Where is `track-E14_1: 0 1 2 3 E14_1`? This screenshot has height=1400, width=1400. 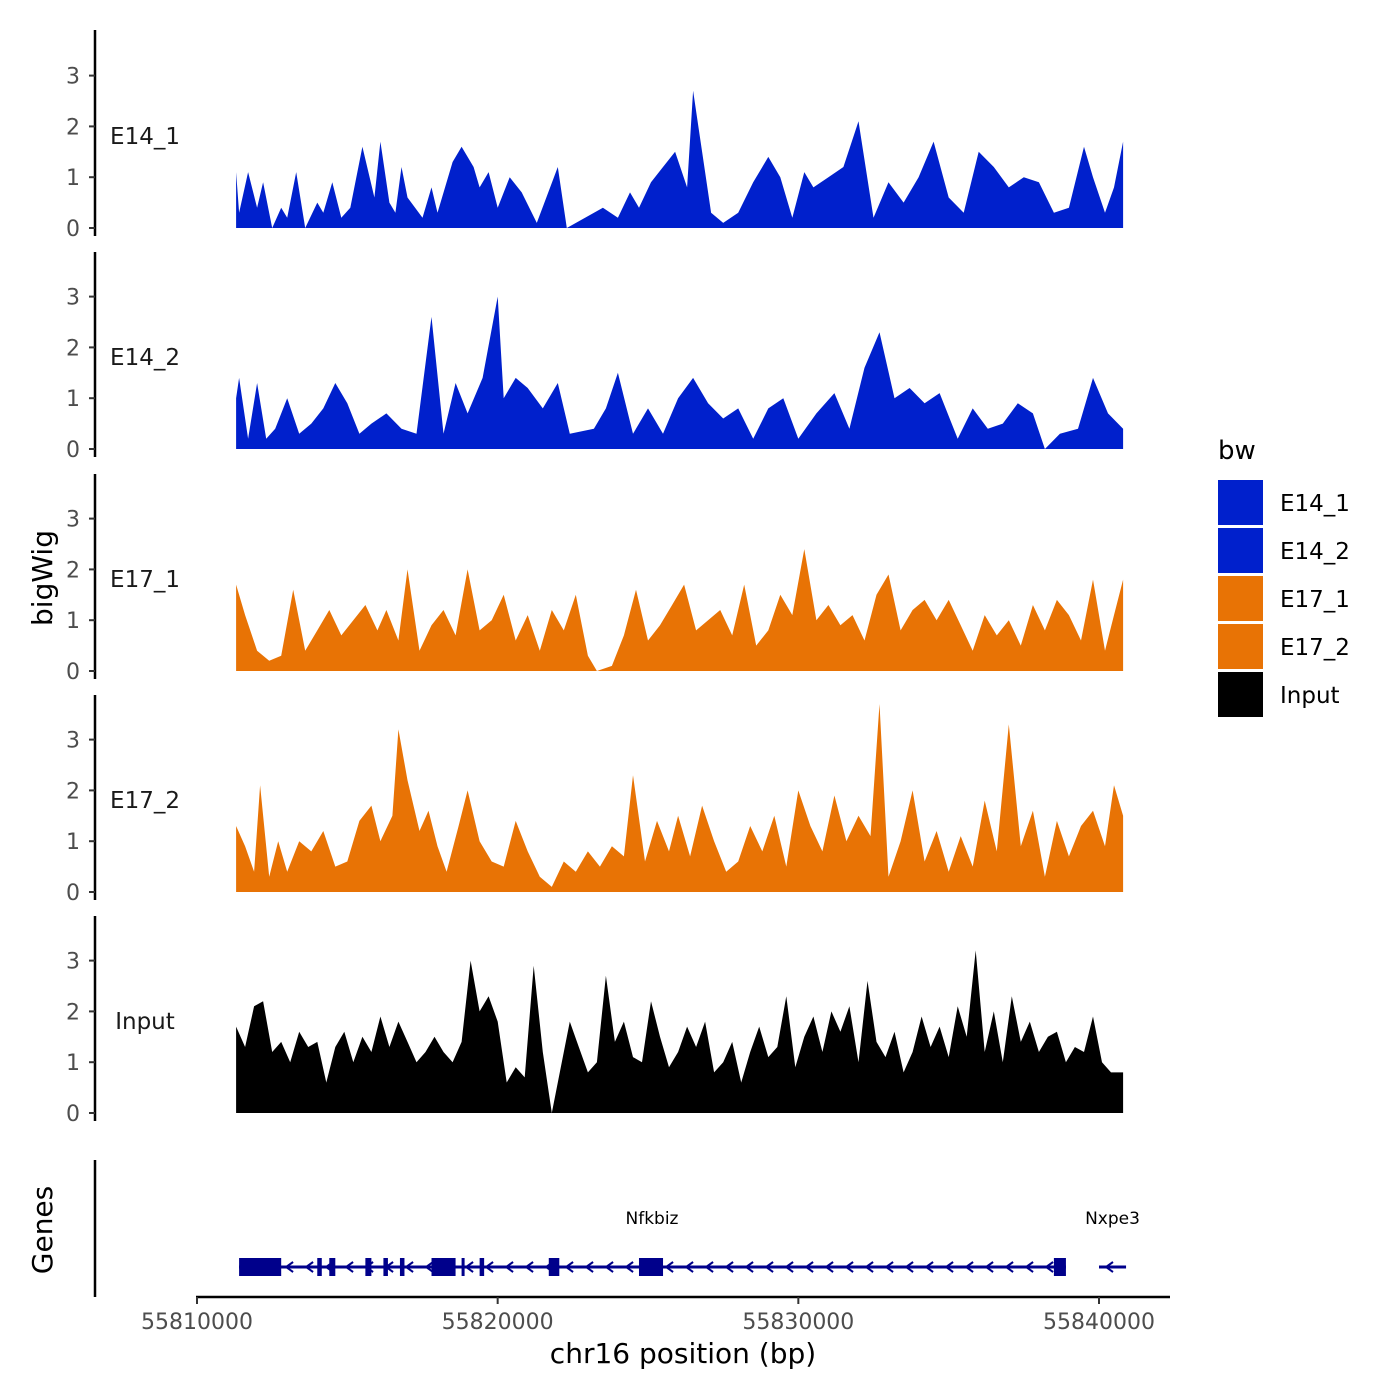 track-E14_1: 0 1 2 3 E14_1 is located at coordinates (595, 136).